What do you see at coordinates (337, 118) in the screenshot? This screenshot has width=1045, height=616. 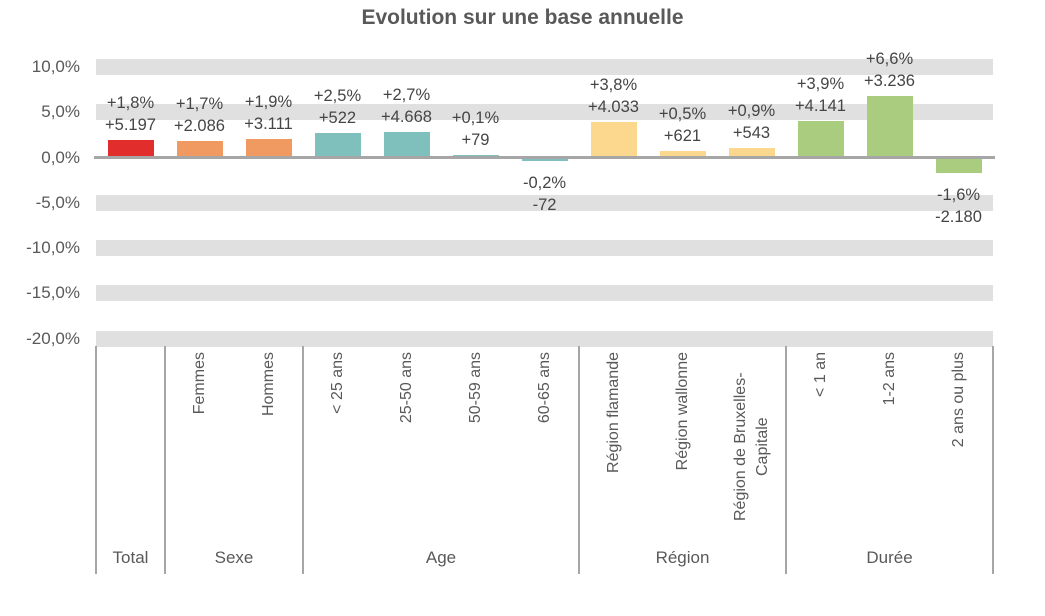 I see `bar-abs-label: +522` at bounding box center [337, 118].